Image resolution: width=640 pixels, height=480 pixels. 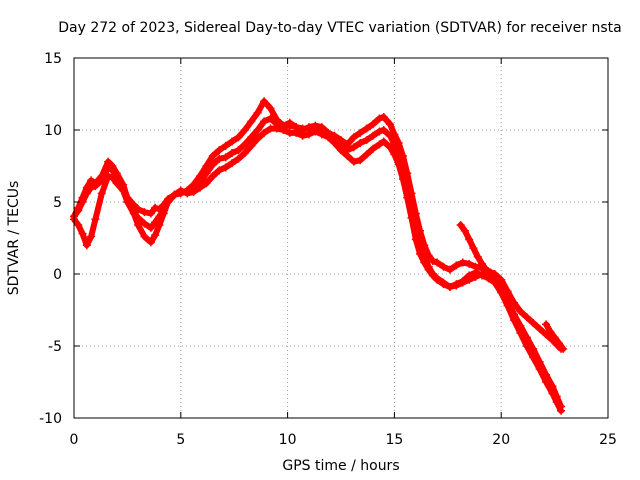 What do you see at coordinates (343, 440) in the screenshot?
I see `x-tick-labels: 0 5 10 15 20 25` at bounding box center [343, 440].